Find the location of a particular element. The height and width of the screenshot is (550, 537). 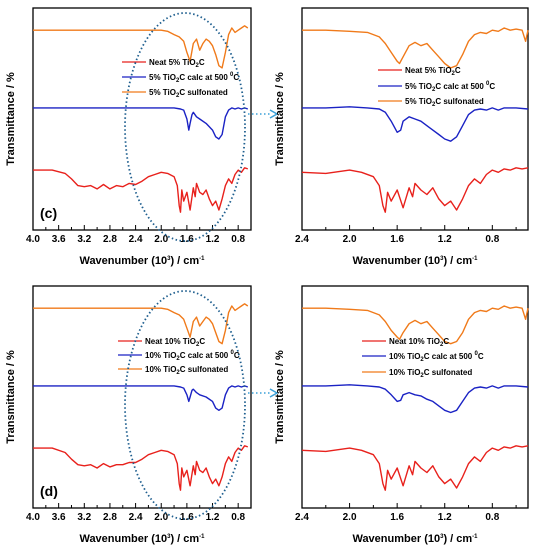

panel-tag-d: (d) is located at coordinates (49, 491).